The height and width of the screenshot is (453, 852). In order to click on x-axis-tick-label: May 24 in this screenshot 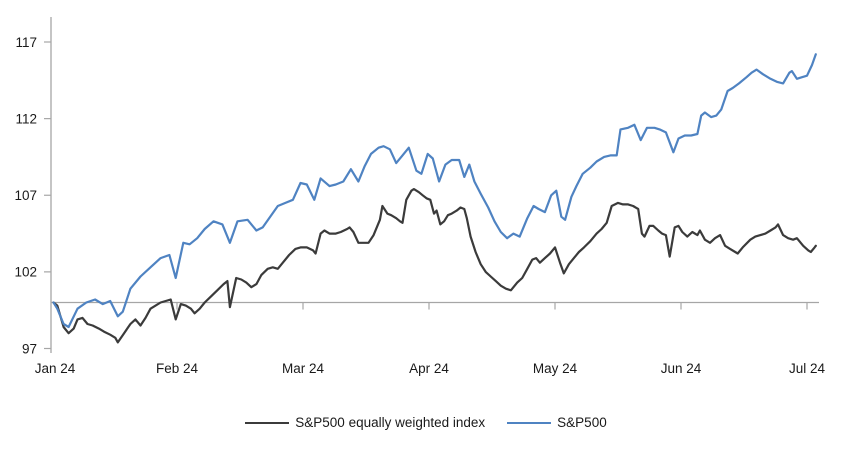, I will do `click(555, 368)`.